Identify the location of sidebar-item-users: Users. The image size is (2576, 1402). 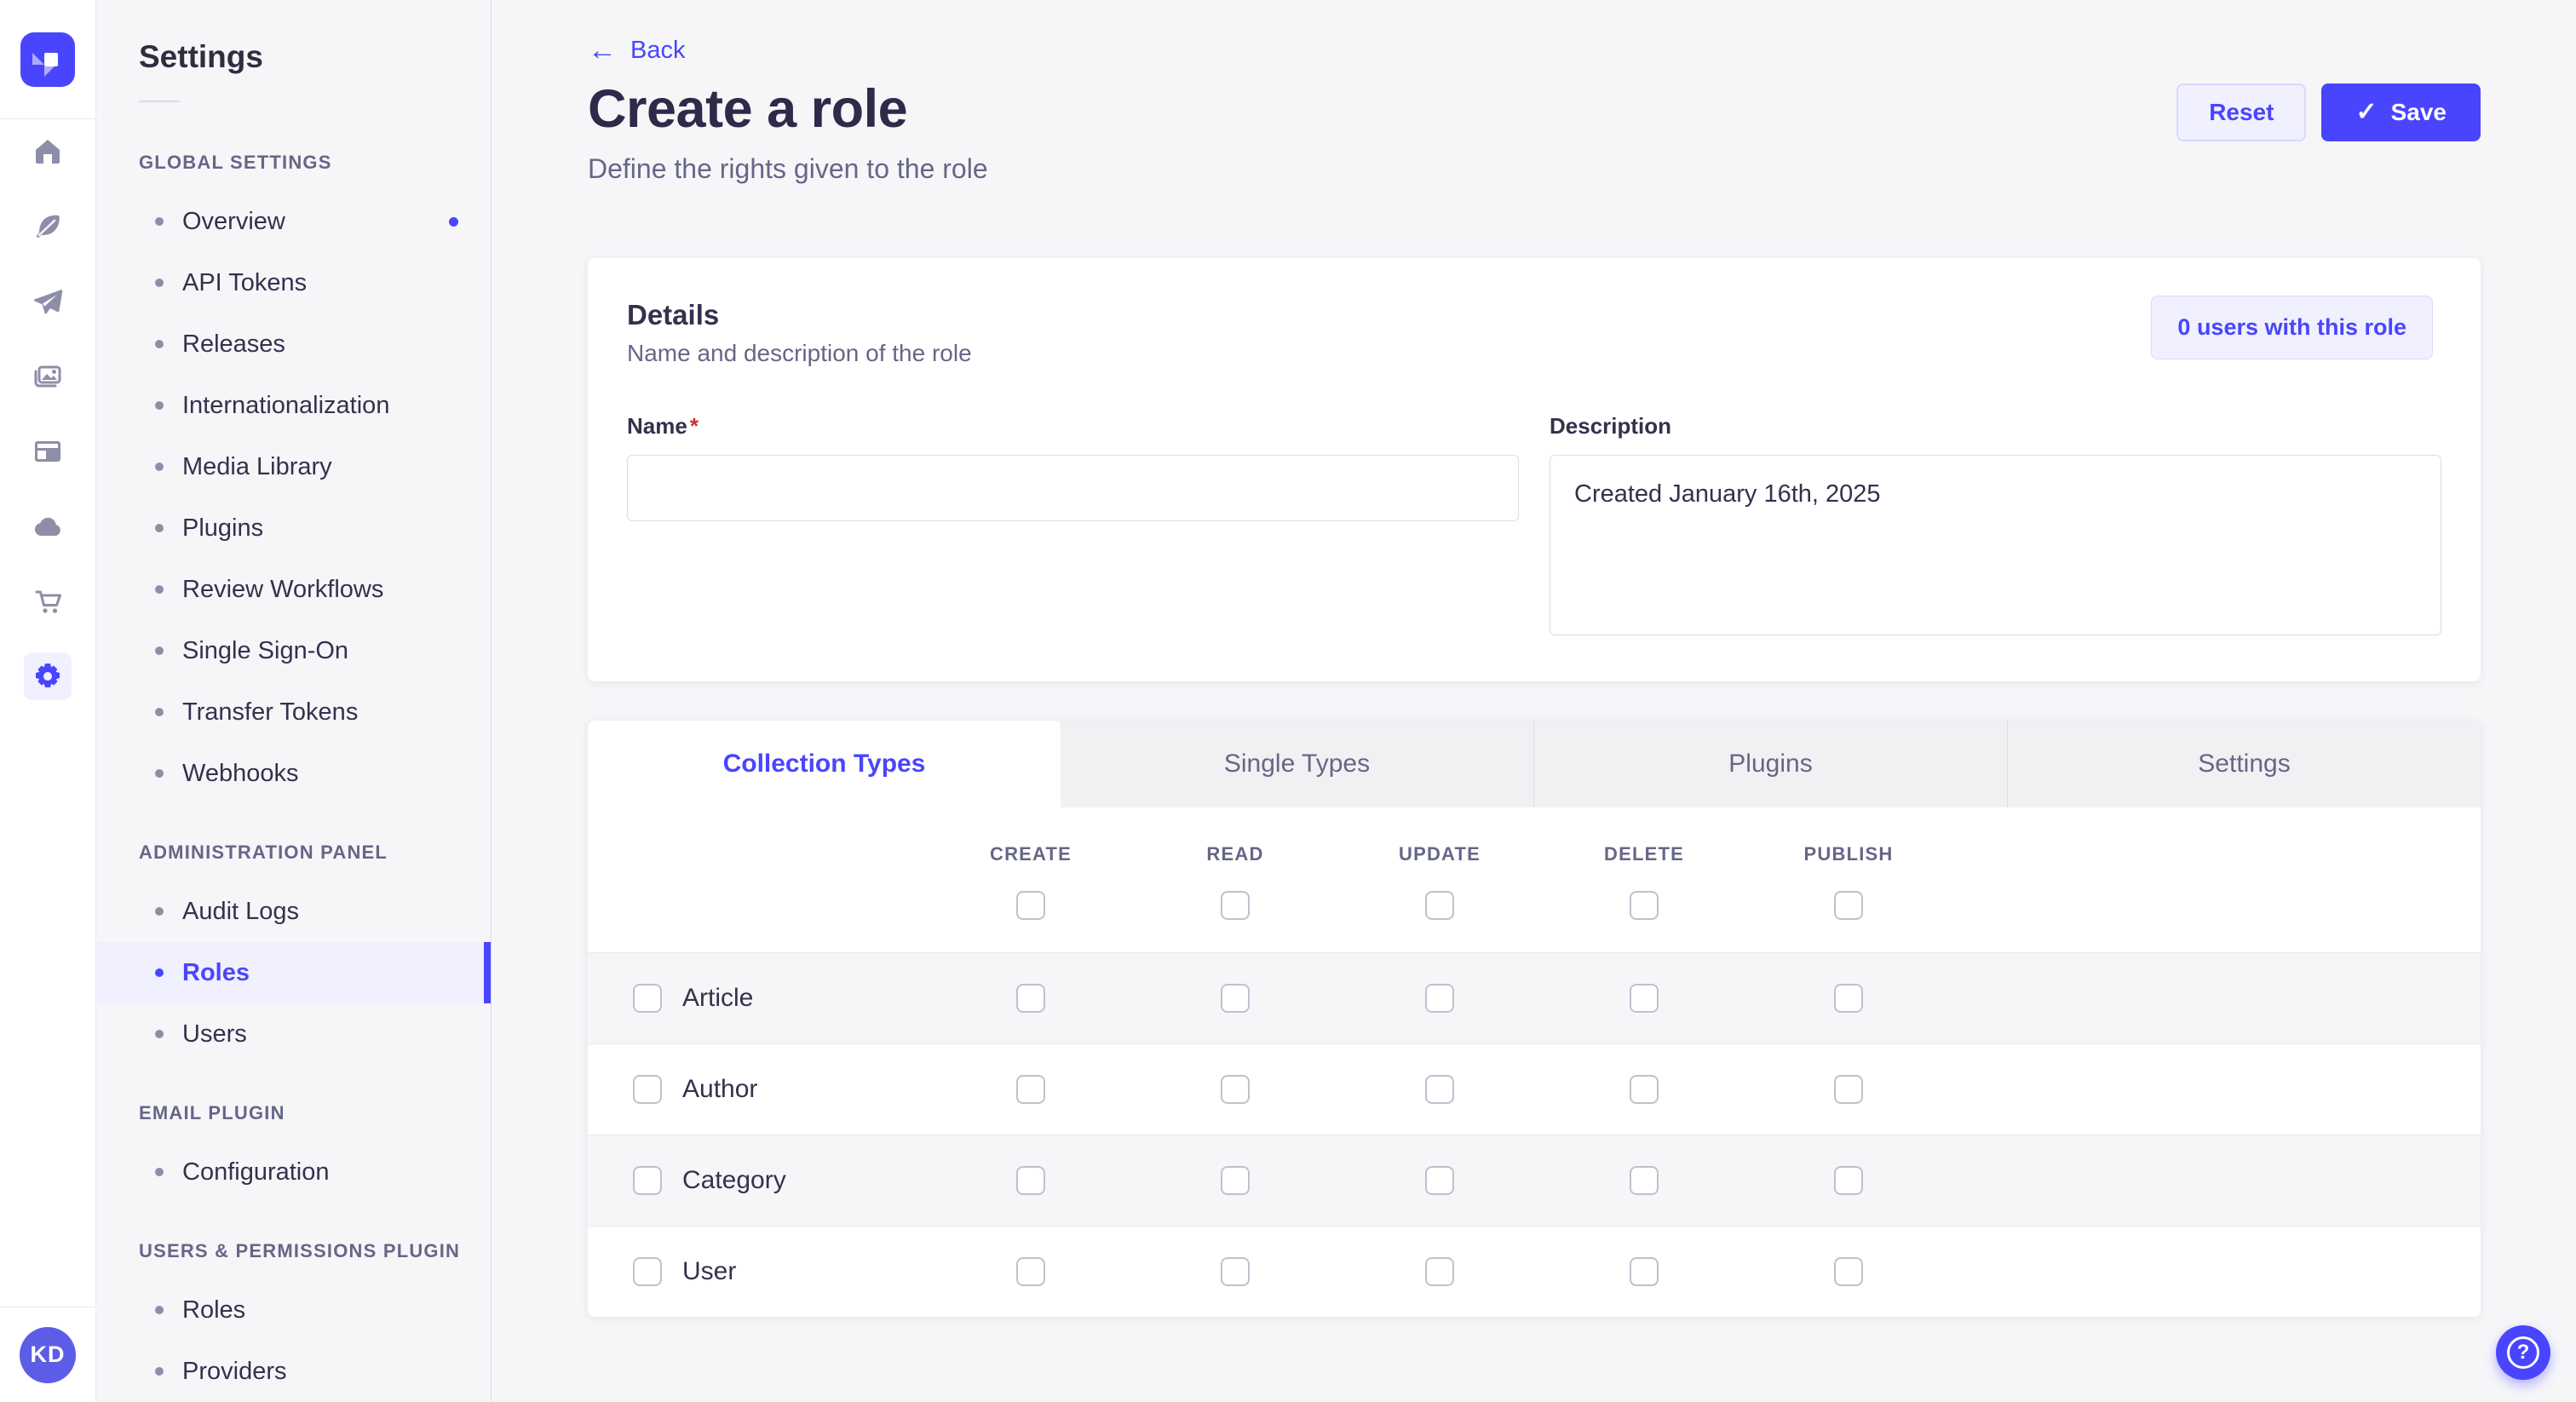
(294, 1034).